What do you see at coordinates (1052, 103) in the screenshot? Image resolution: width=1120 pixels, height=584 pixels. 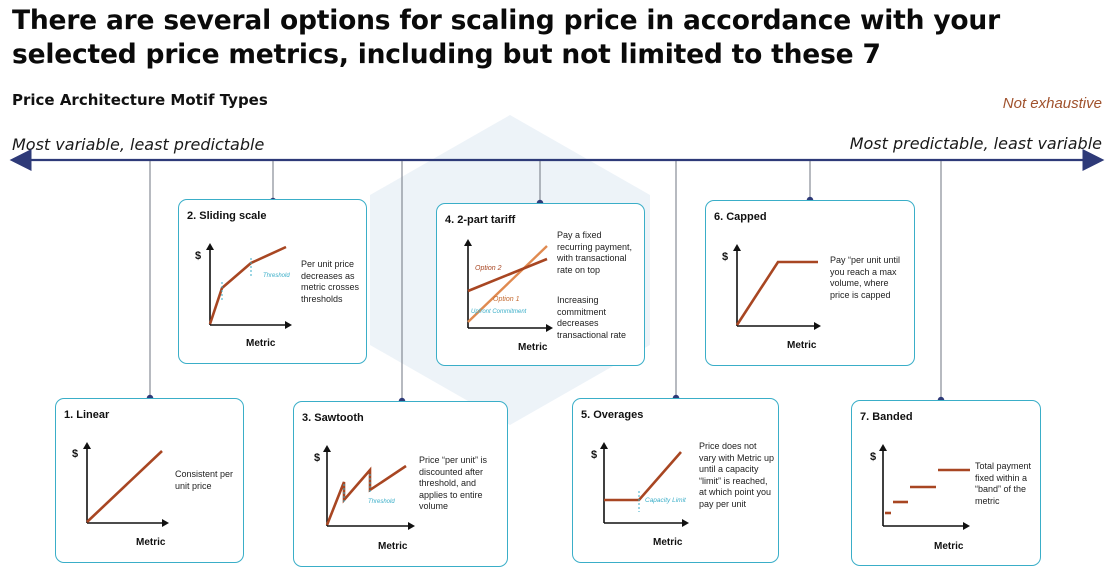 I see `not-exhaustive-note: Not exhaustive` at bounding box center [1052, 103].